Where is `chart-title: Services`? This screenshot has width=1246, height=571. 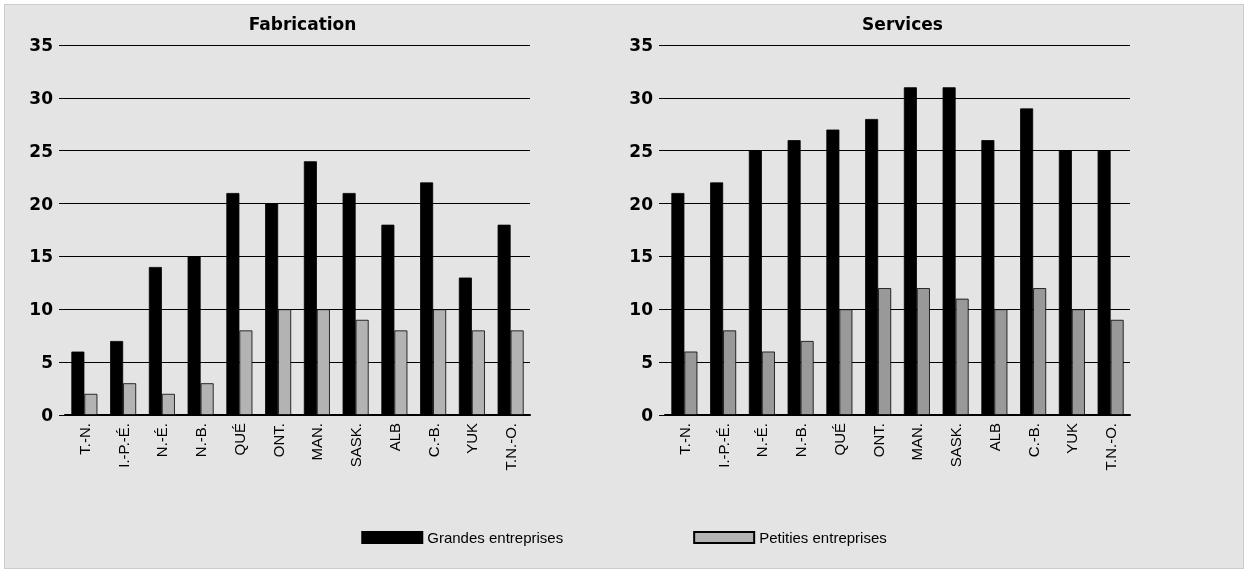 chart-title: Services is located at coordinates (902, 23).